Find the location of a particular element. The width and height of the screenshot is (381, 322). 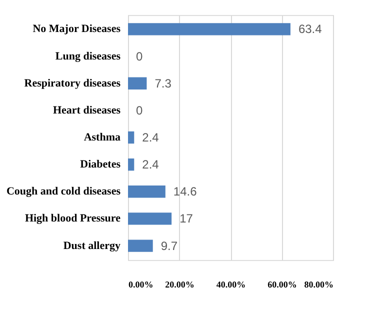

x-tick-label: 20.00% is located at coordinates (179, 285).